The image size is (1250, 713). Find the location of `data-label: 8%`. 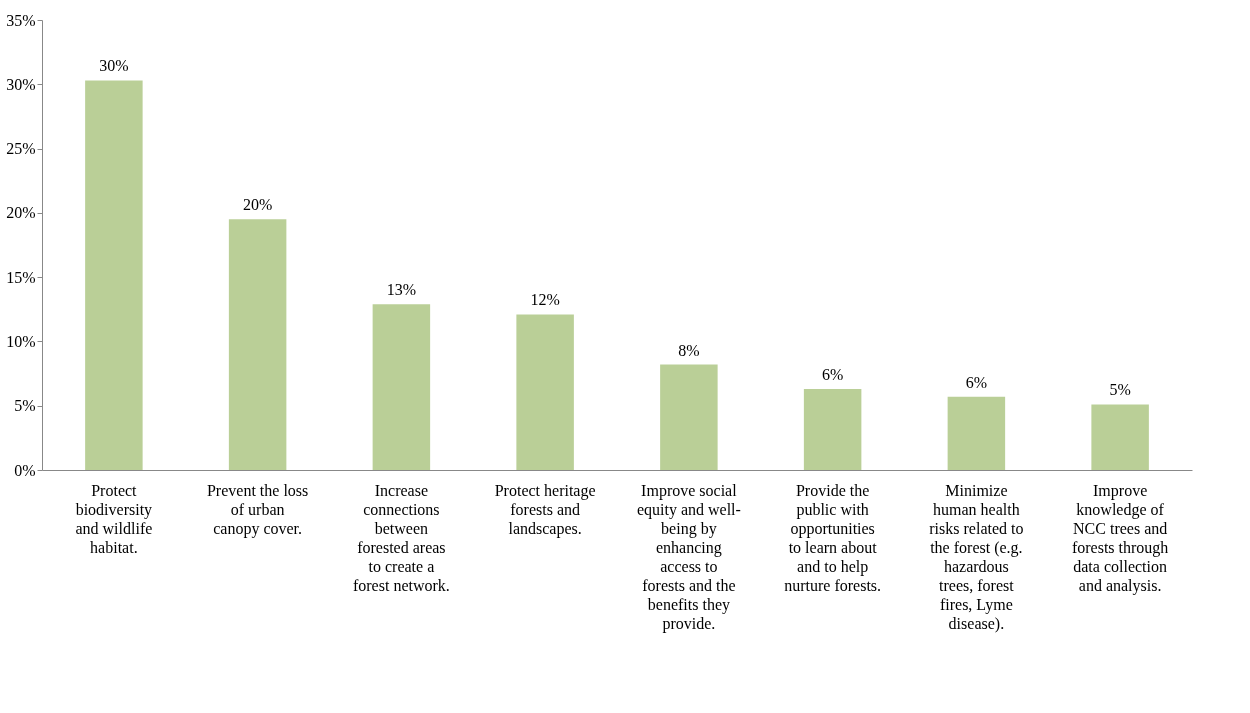

data-label: 8% is located at coordinates (689, 350).